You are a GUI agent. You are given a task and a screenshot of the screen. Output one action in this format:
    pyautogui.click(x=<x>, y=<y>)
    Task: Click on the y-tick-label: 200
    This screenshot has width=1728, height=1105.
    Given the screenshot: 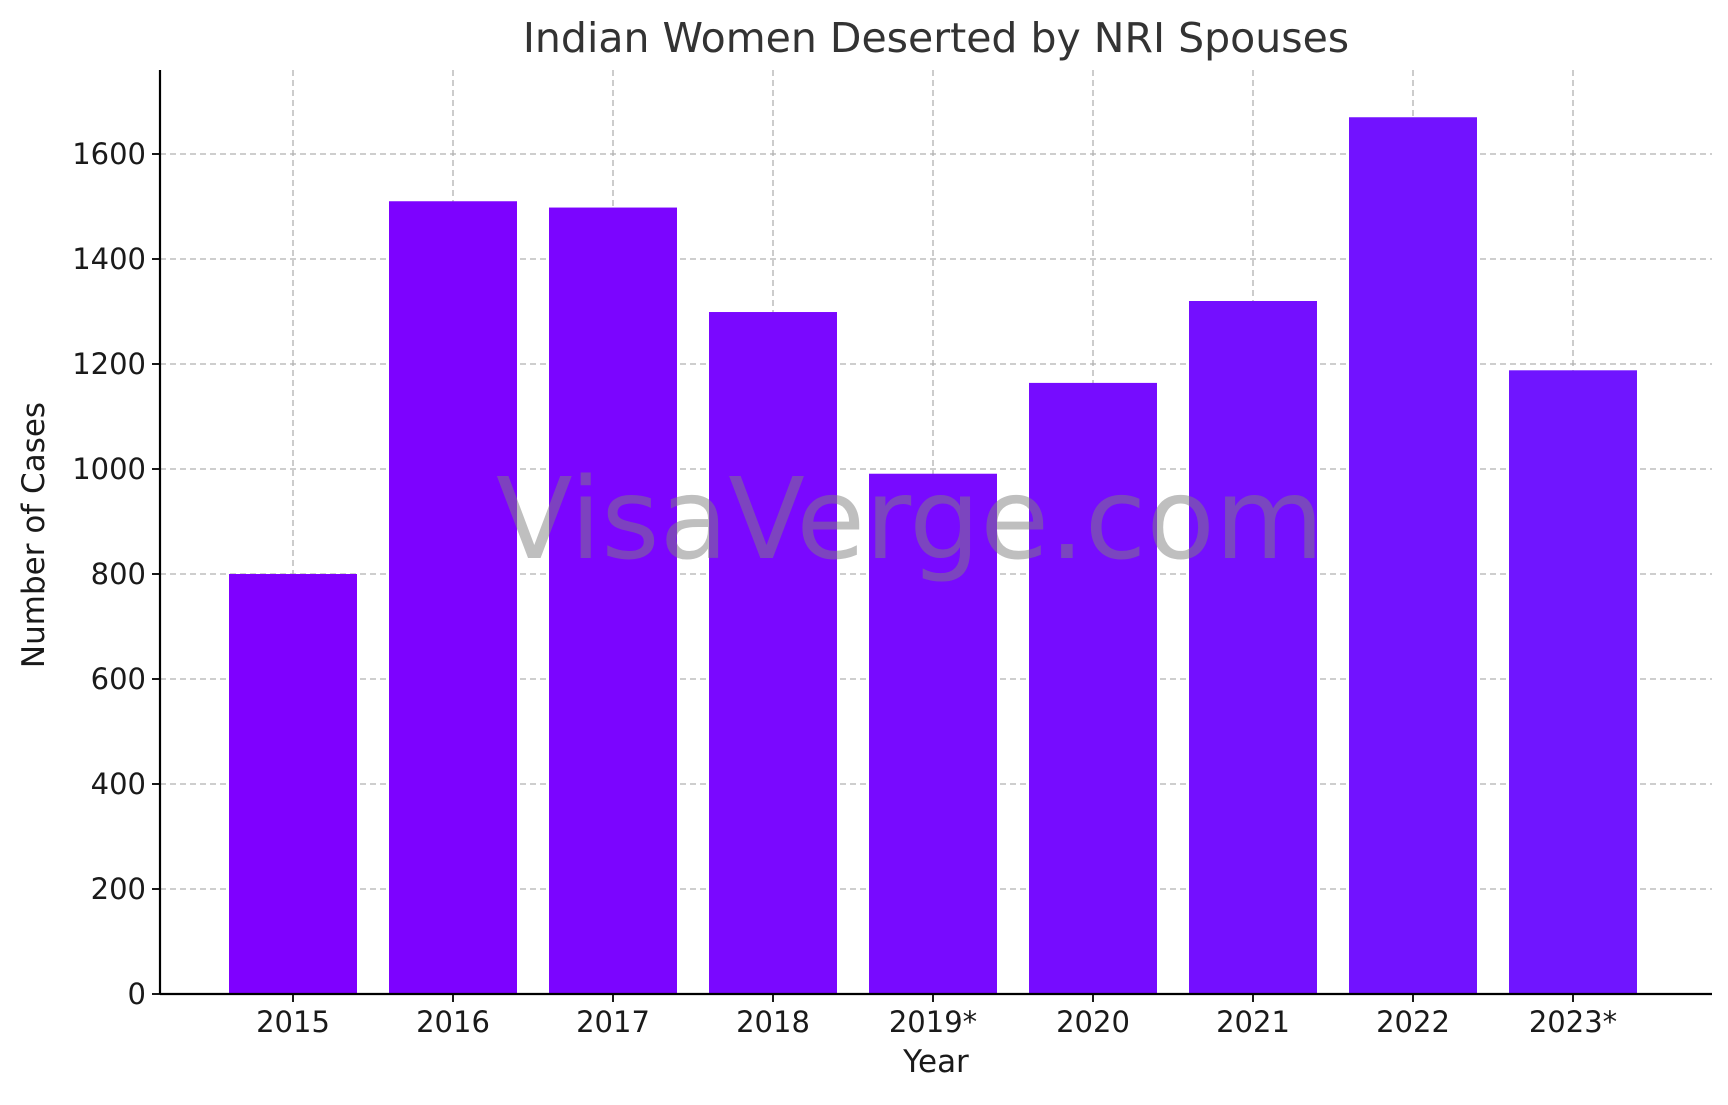 What is the action you would take?
    pyautogui.click(x=118, y=889)
    